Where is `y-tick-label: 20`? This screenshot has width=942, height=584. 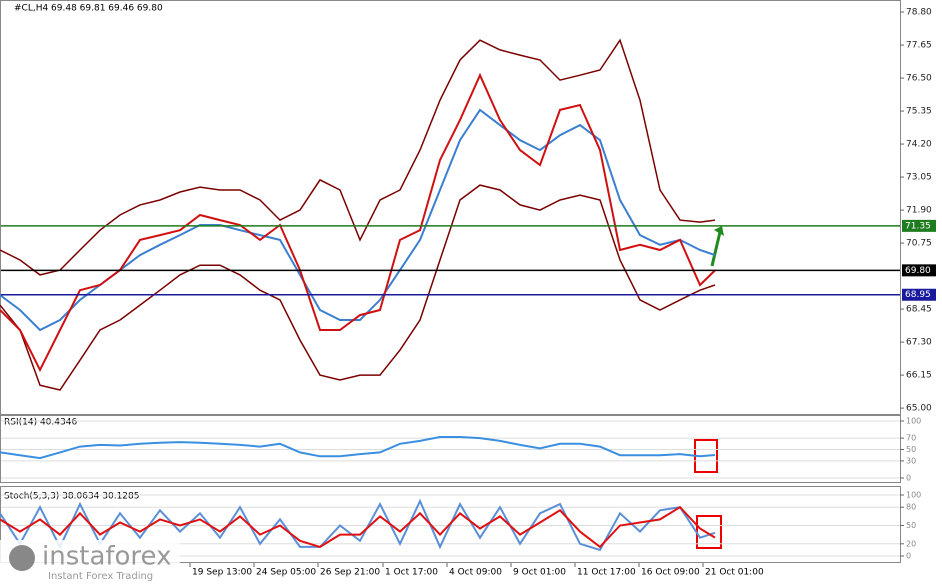
y-tick-label: 20 is located at coordinates (911, 543).